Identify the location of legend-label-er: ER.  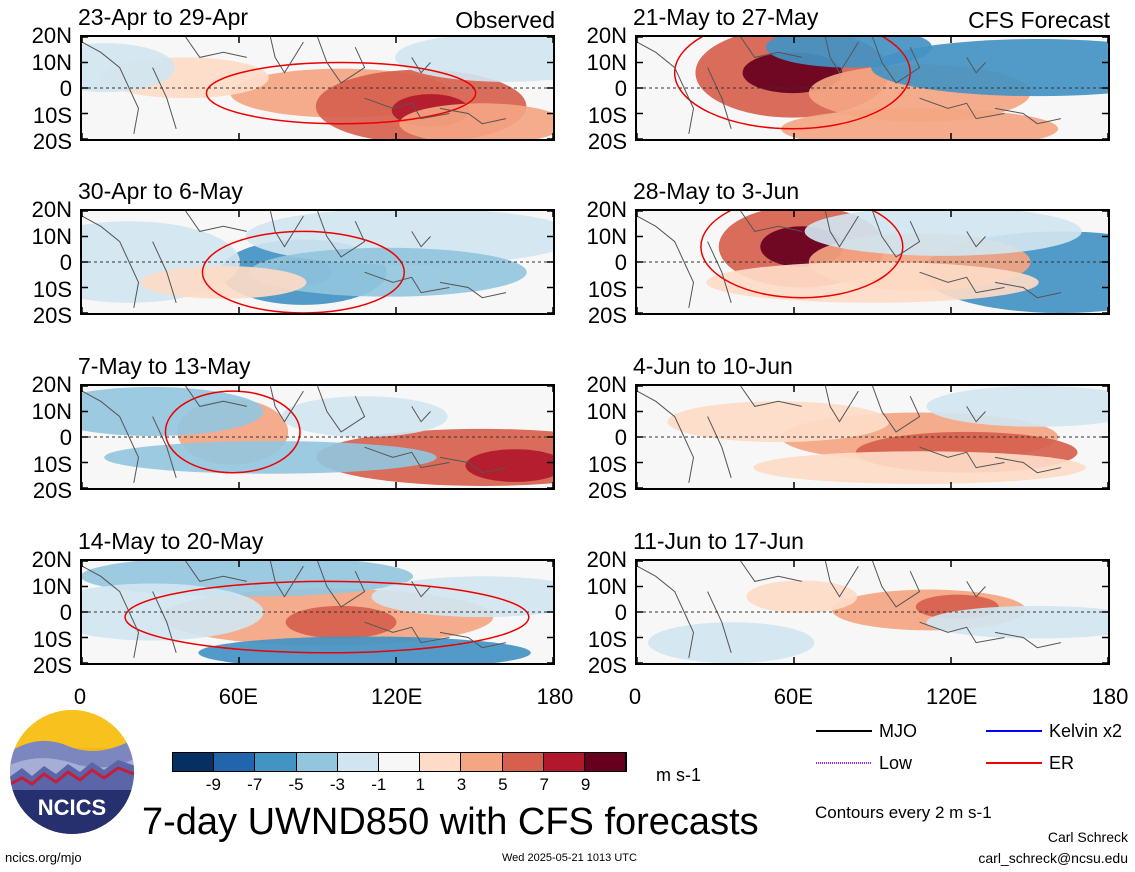
(1062, 763).